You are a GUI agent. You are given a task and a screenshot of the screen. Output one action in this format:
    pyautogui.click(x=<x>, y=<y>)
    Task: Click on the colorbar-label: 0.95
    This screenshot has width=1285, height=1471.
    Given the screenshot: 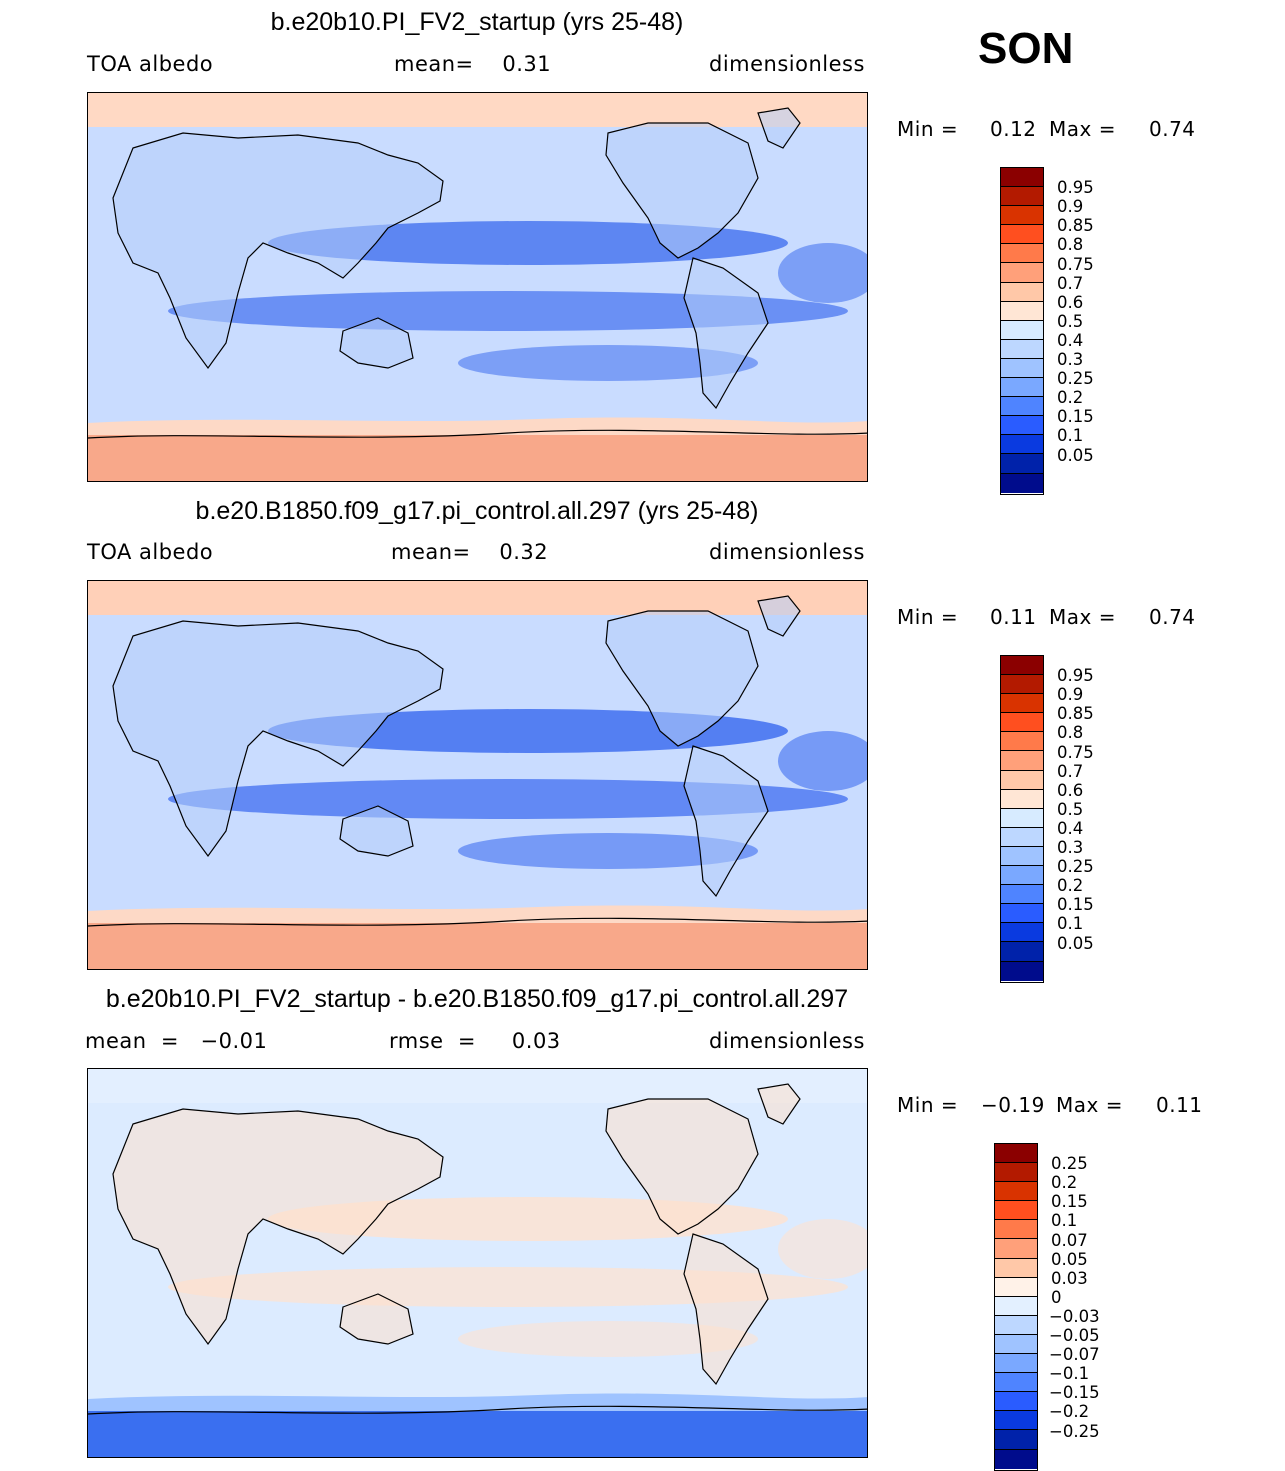 What is the action you would take?
    pyautogui.click(x=1075, y=676)
    